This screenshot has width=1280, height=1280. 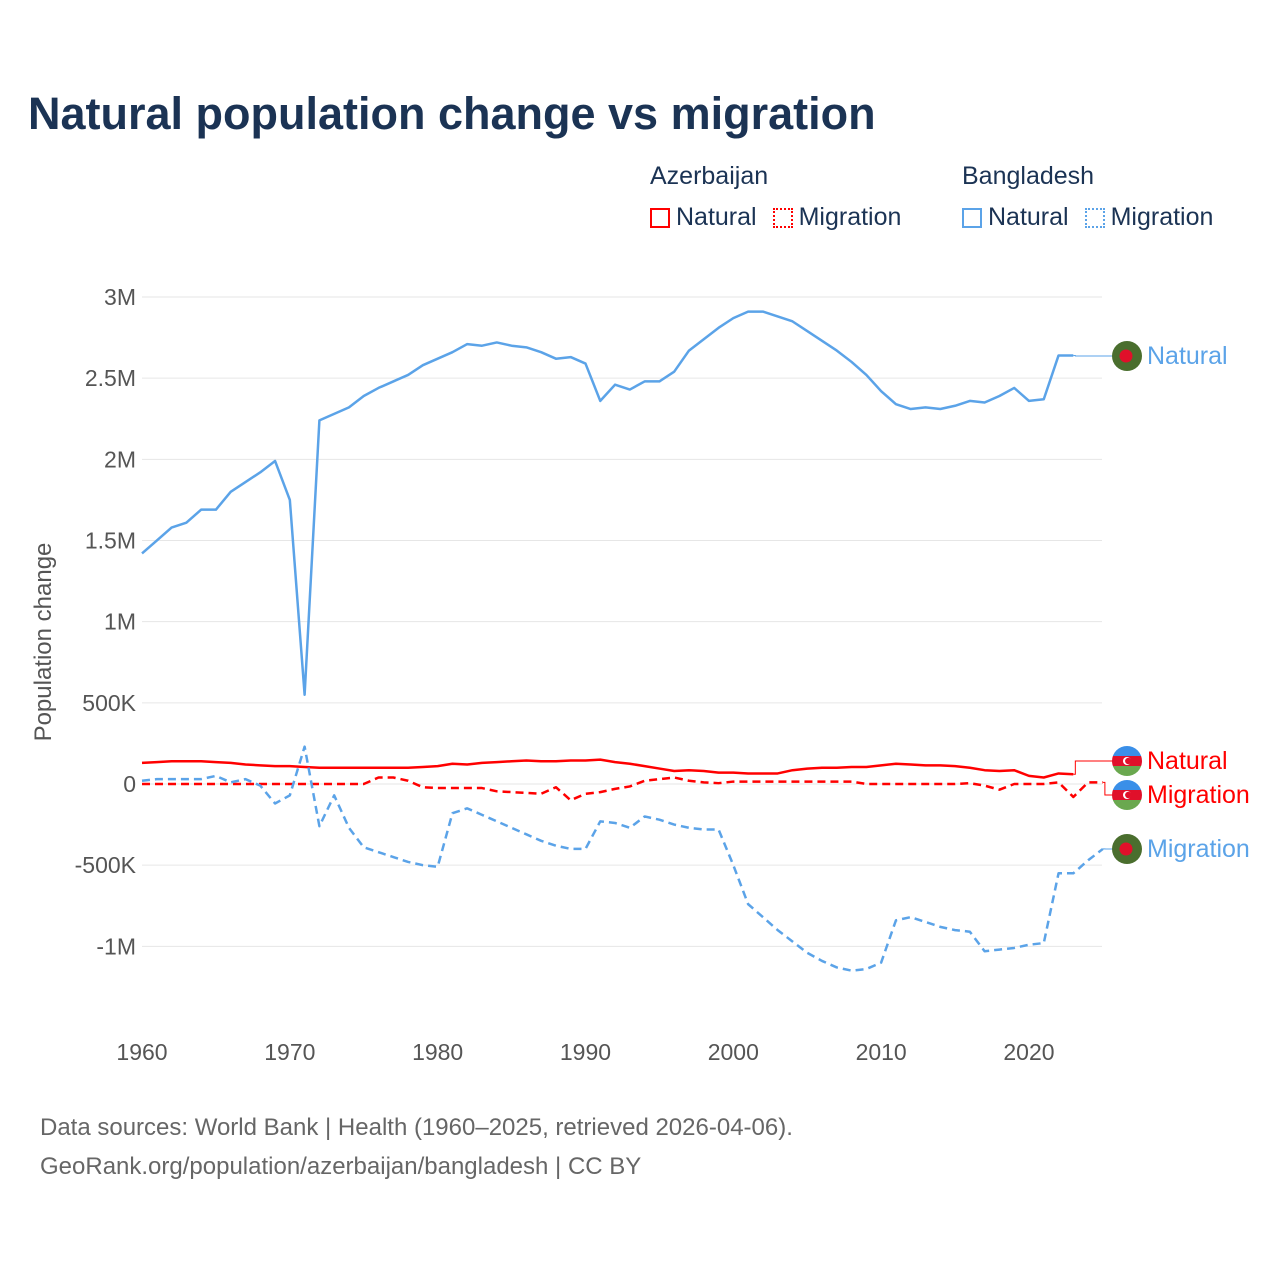 What do you see at coordinates (116, 946) in the screenshot?
I see `y-tick-label: -1M` at bounding box center [116, 946].